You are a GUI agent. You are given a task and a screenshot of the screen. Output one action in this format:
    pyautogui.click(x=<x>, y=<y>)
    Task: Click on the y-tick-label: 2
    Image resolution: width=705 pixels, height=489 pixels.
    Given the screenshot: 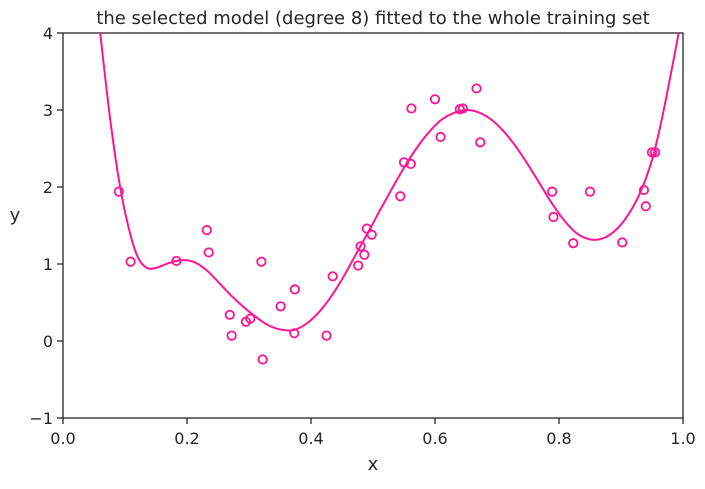 What is the action you would take?
    pyautogui.click(x=48, y=187)
    